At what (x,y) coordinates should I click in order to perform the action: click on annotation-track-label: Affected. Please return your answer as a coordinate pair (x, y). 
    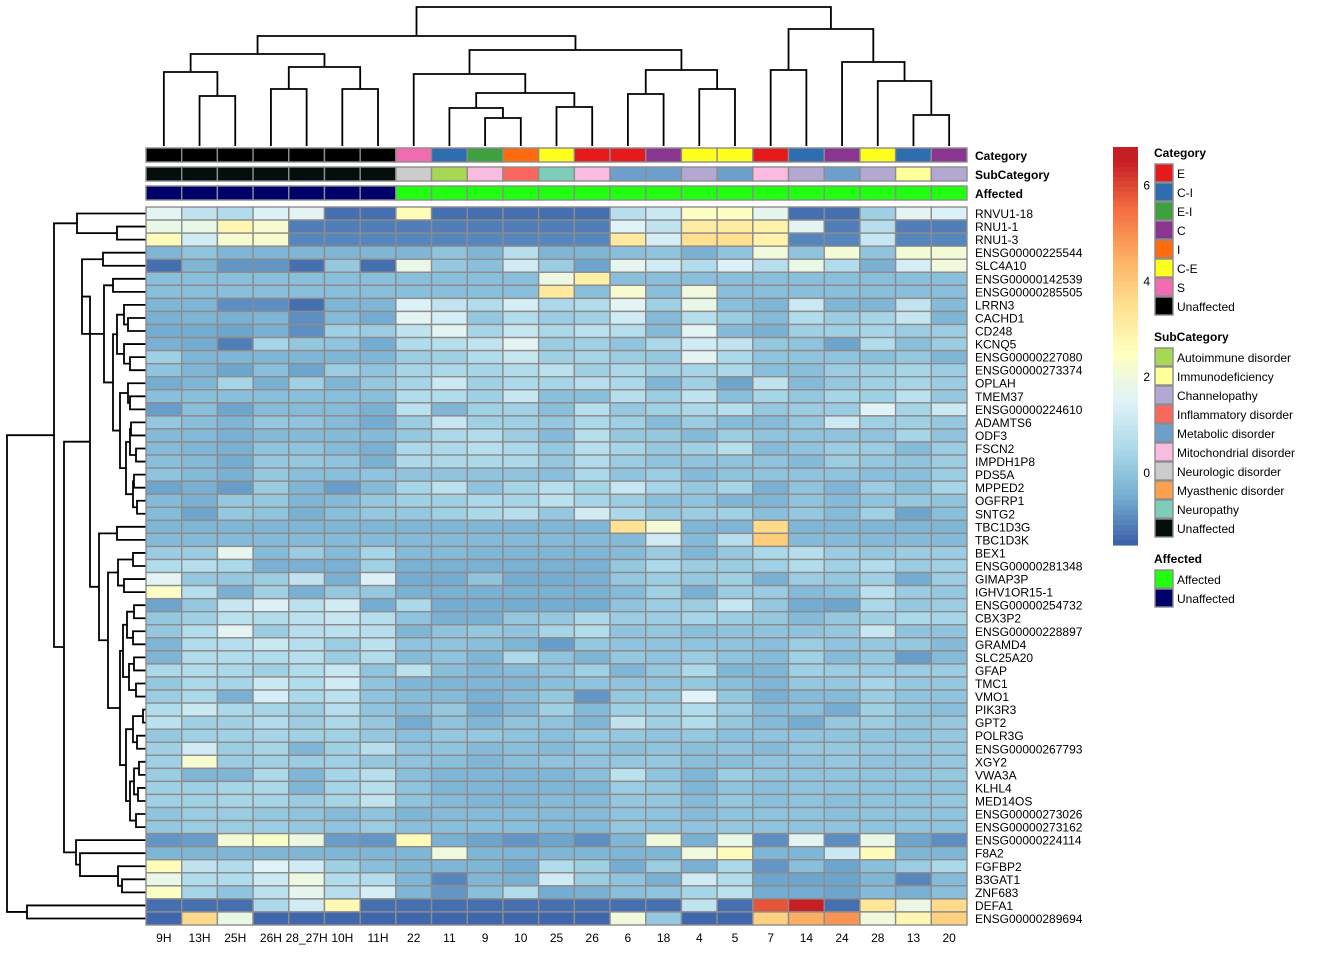
    Looking at the image, I should click on (999, 194).